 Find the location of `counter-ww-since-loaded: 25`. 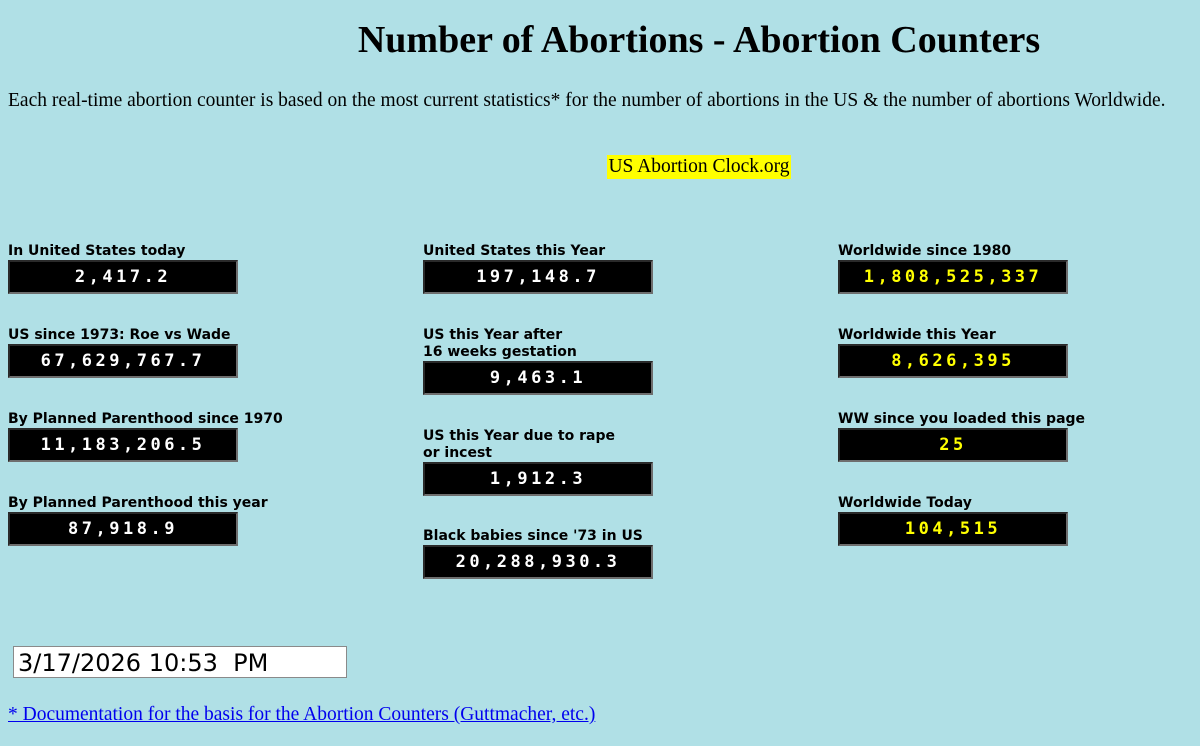

counter-ww-since-loaded: 25 is located at coordinates (953, 445).